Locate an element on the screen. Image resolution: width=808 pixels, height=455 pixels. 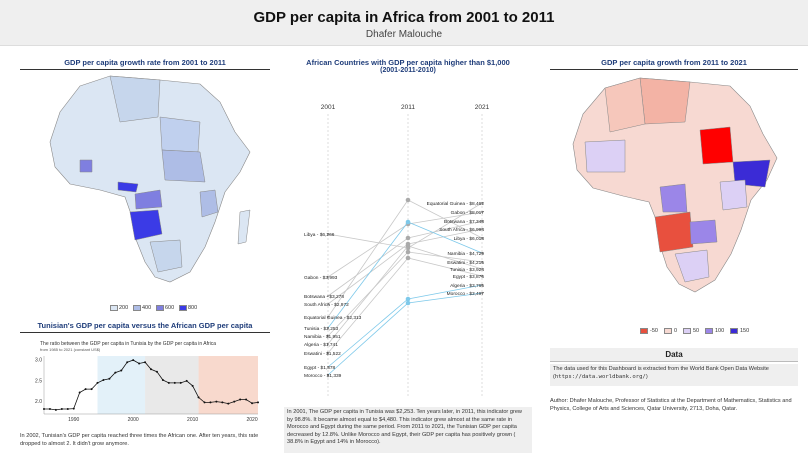
legend-label-minus50: -50 is located at coordinates (654, 331).